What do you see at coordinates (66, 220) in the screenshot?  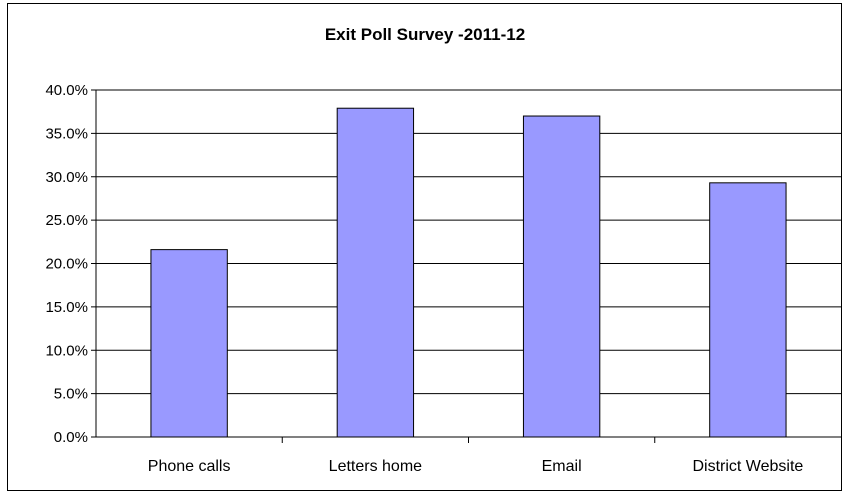 I see `y-tick-label: 25.0%` at bounding box center [66, 220].